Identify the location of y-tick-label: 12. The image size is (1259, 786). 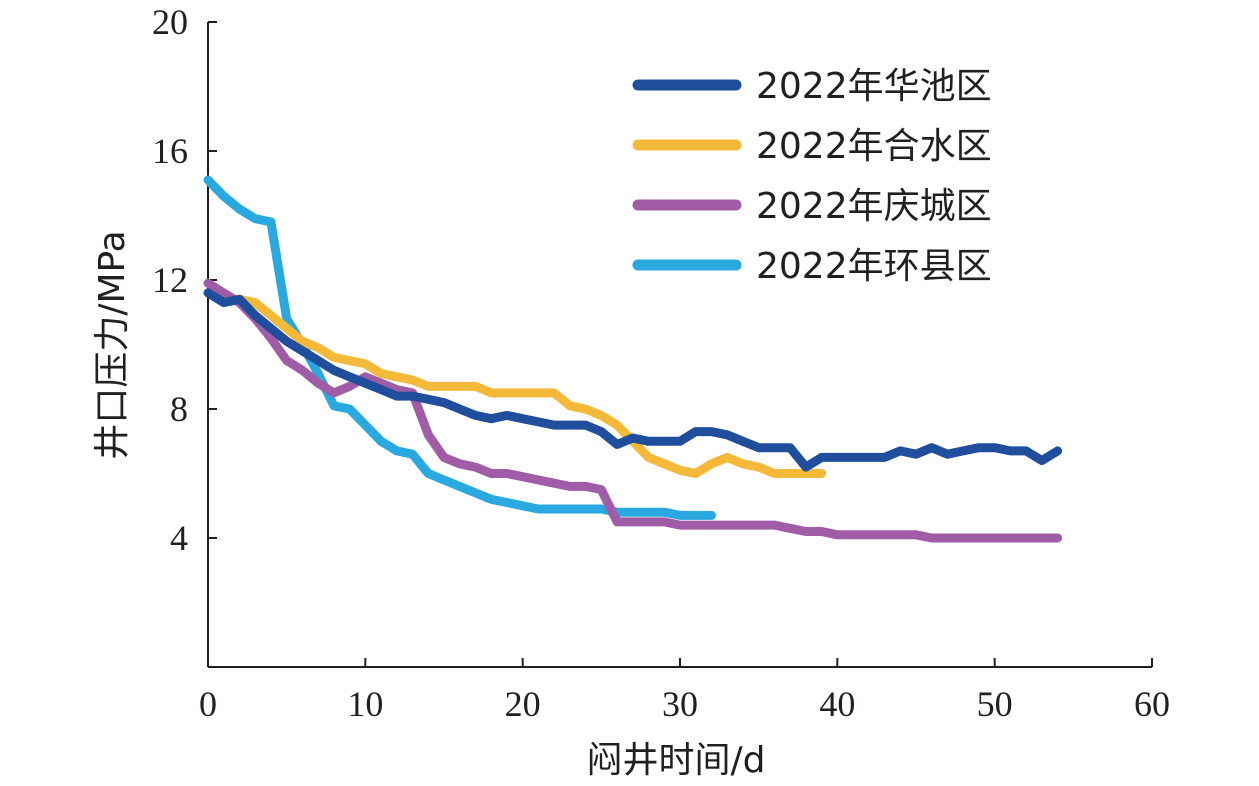
(170, 280).